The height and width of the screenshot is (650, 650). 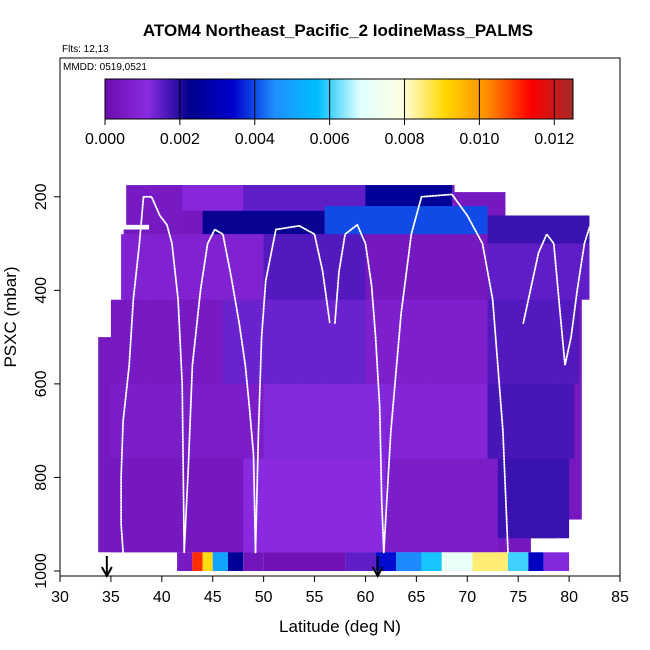 I want to click on x-tick-label-10: 80, so click(x=569, y=597).